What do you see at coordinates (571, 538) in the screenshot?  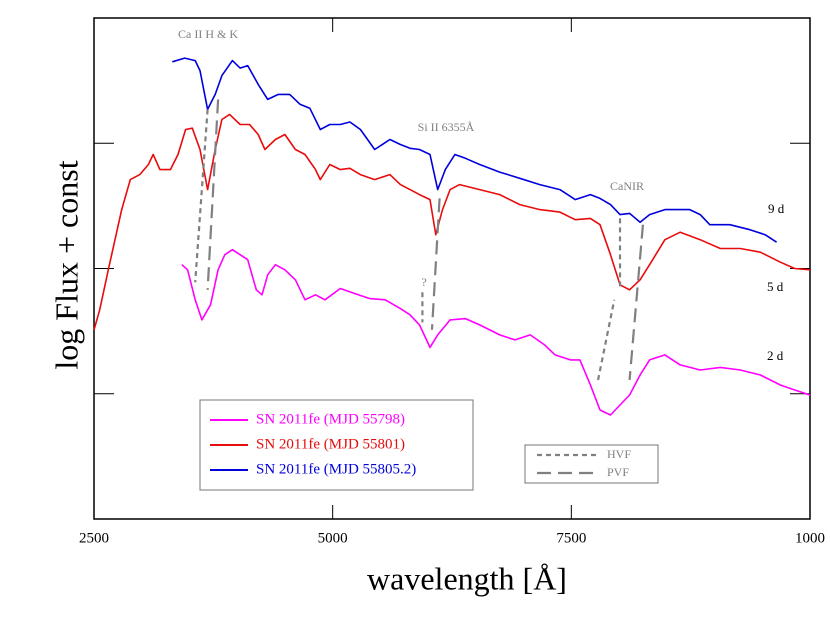 I see `x-tick-label: 7500` at bounding box center [571, 538].